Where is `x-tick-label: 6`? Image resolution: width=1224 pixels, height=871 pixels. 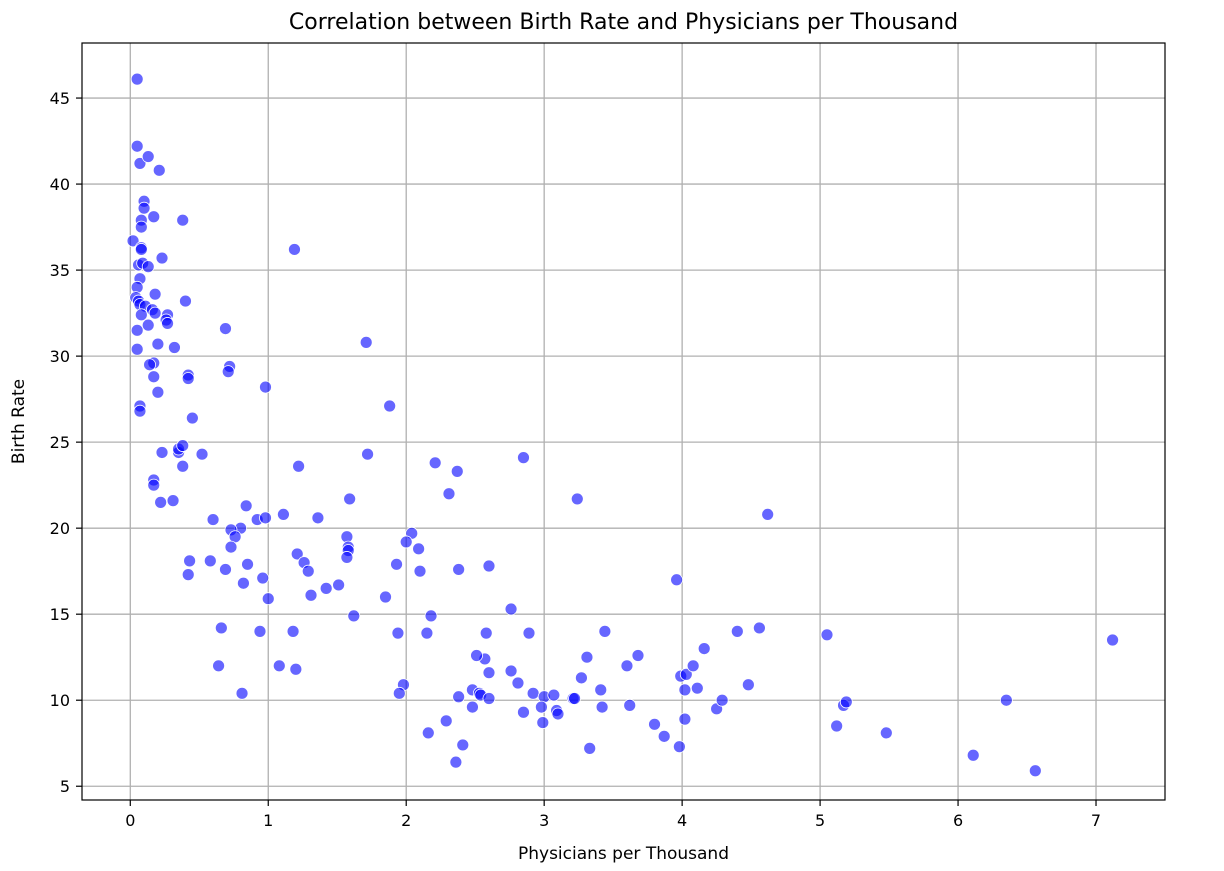
x-tick-label: 6 is located at coordinates (958, 820).